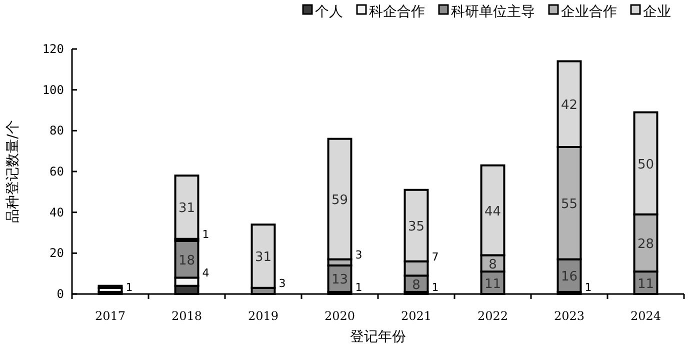 The image size is (689, 345). What do you see at coordinates (435, 257) in the screenshot?
I see `data-label: 7` at bounding box center [435, 257].